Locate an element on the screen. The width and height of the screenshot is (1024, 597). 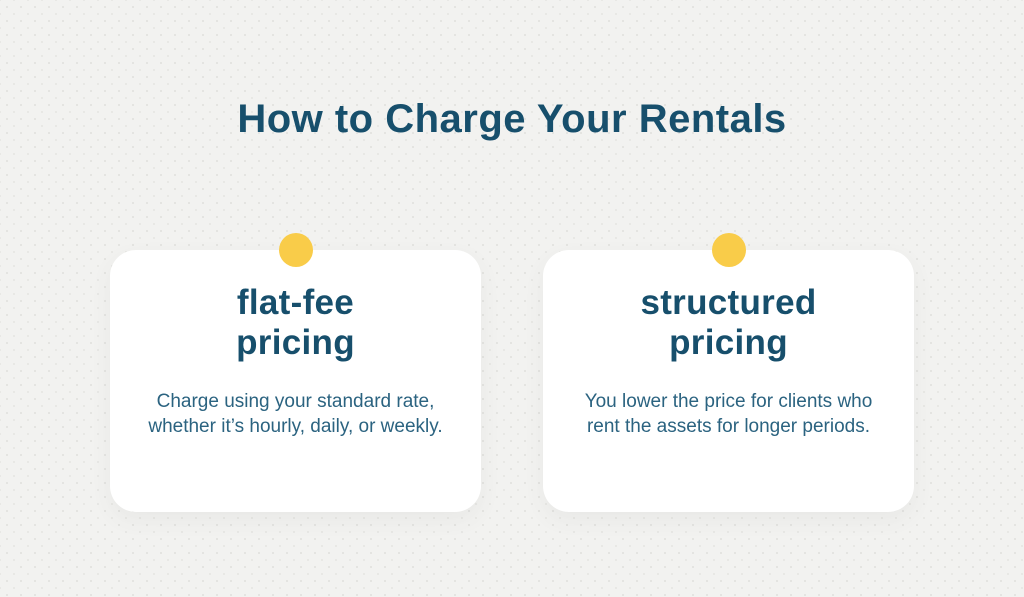
card-heading: structured pricing is located at coordinates (728, 323).